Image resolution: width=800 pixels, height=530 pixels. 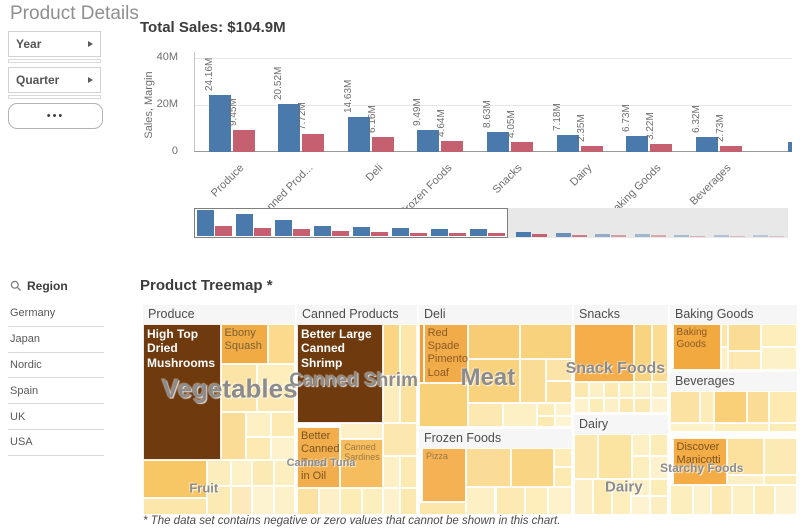 I want to click on region-item-usa: USA, so click(x=56, y=442).